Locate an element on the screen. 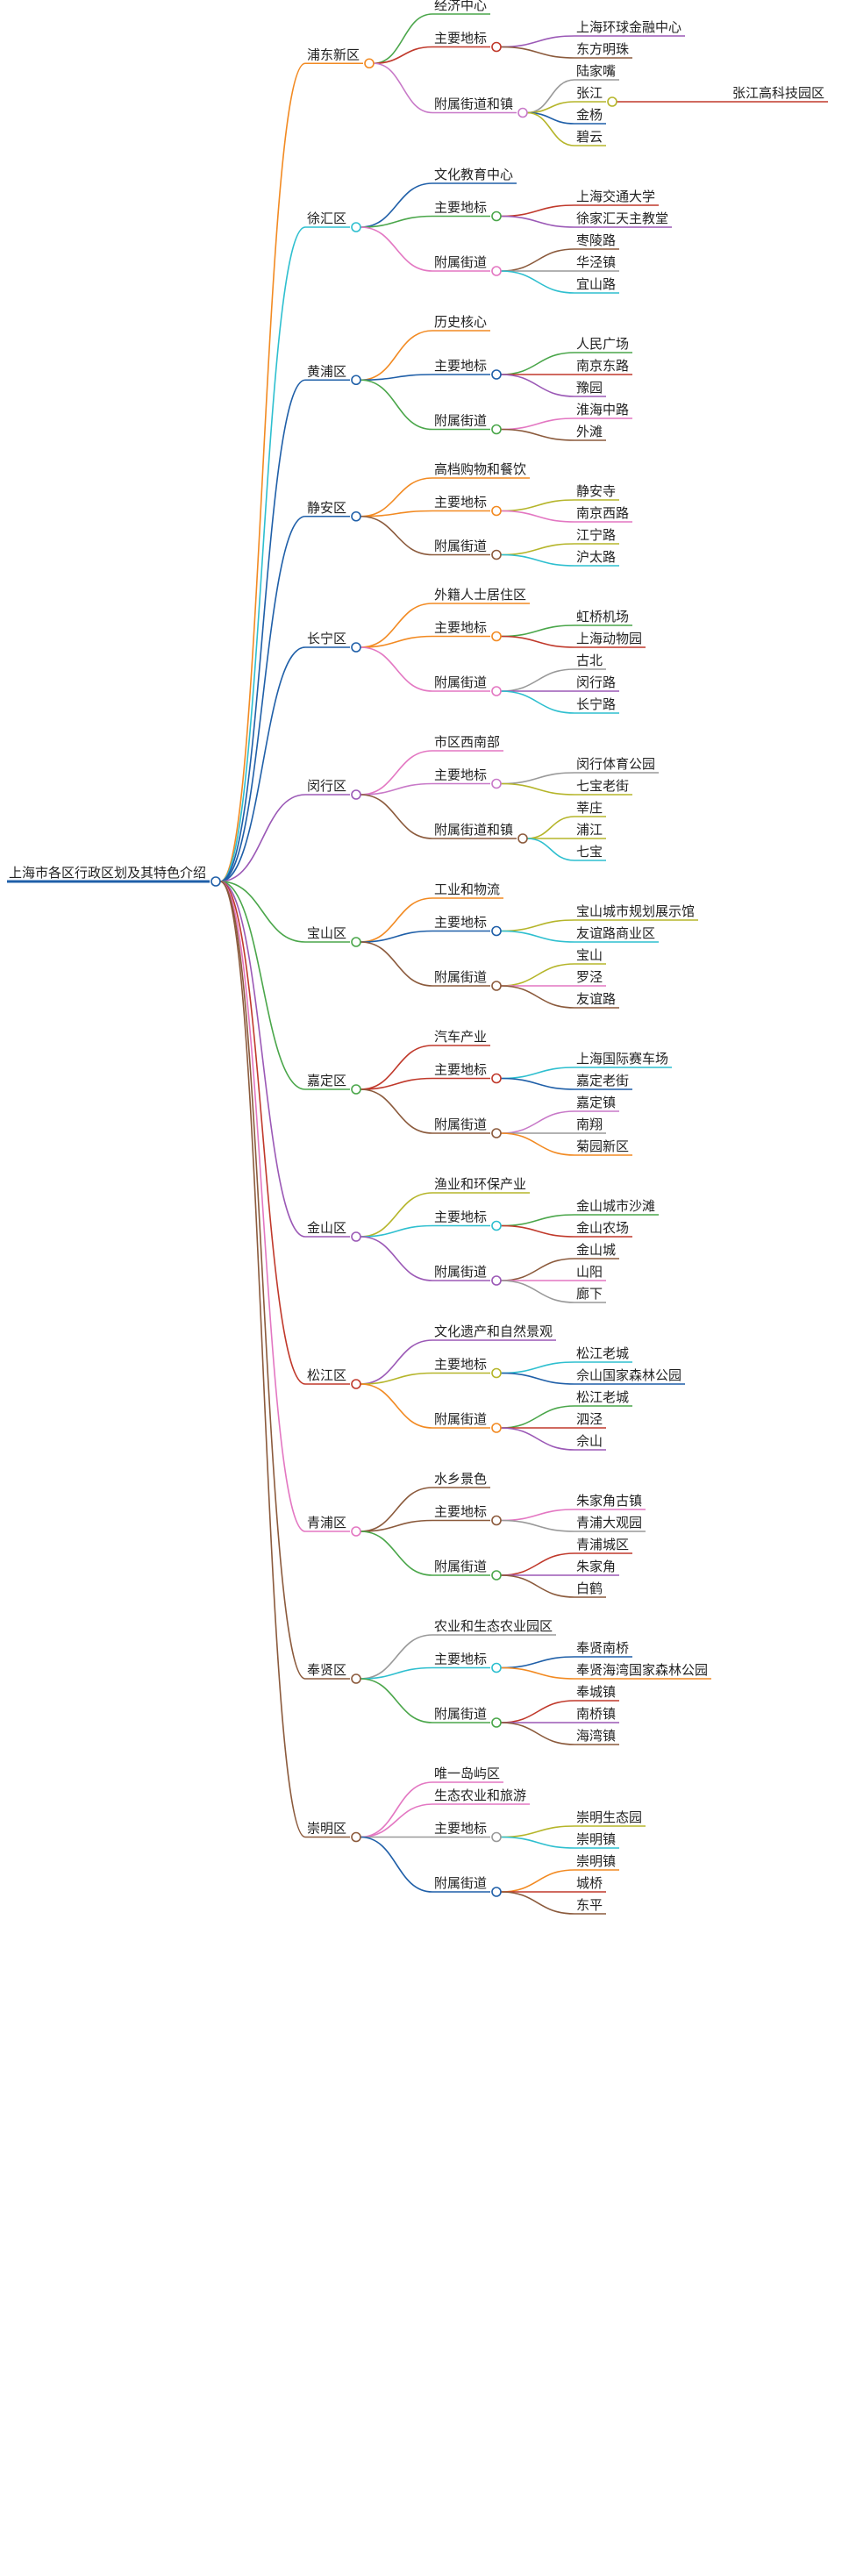  item-node-label: 华泾镇 is located at coordinates (596, 262).